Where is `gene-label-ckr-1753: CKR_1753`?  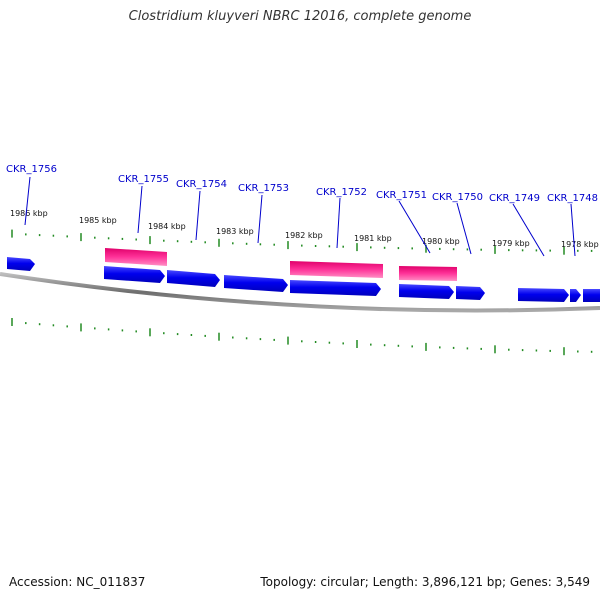 gene-label-ckr-1753: CKR_1753 is located at coordinates (263, 188).